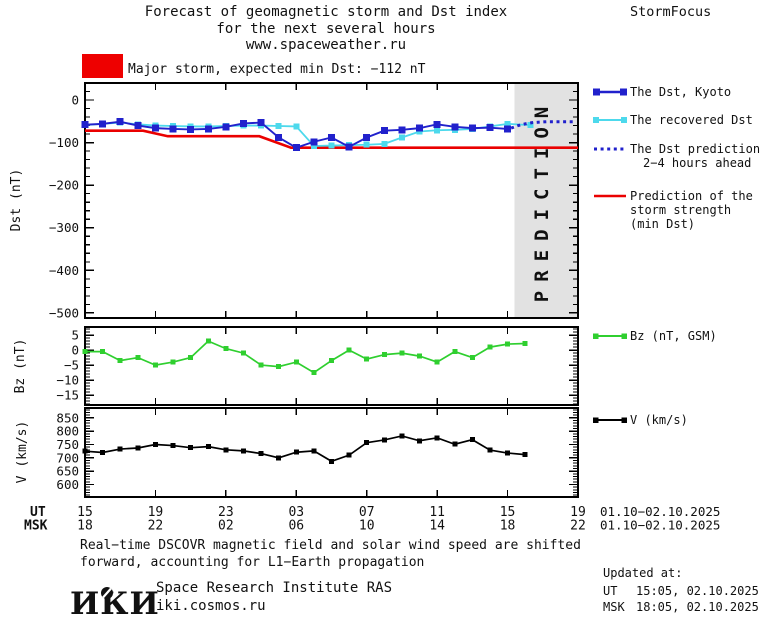 The width and height of the screenshot is (760, 620). I want to click on institute-site: iki.cosmos.ru, so click(211, 606).